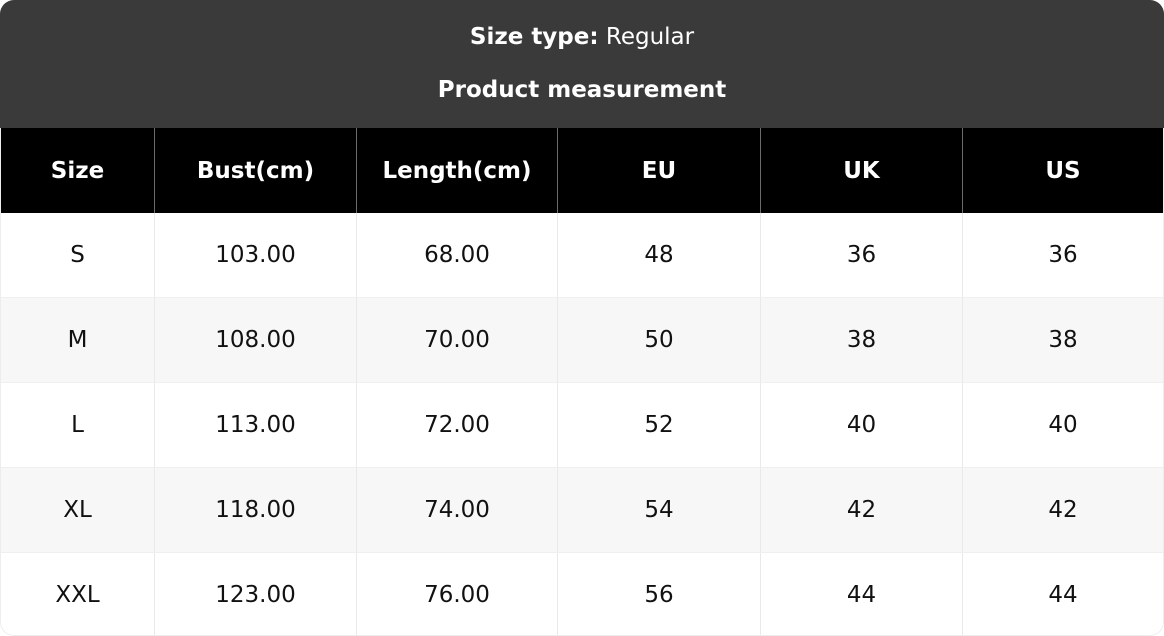  I want to click on column-header-us: US, so click(1063, 170).